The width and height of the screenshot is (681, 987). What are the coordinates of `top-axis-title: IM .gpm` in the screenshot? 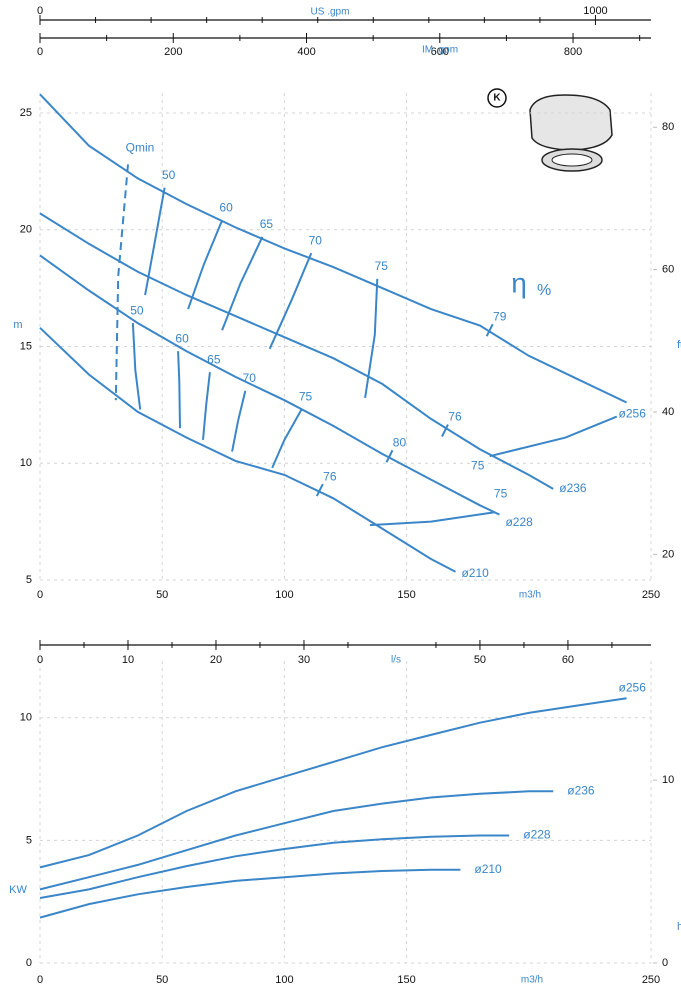 It's located at (440, 50).